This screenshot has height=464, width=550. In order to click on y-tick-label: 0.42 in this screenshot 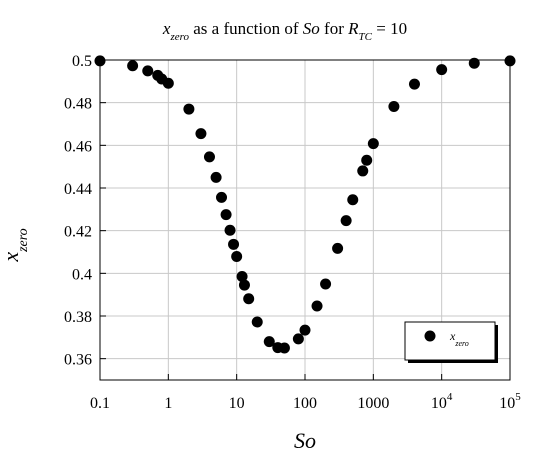, I will do `click(78, 232)`.